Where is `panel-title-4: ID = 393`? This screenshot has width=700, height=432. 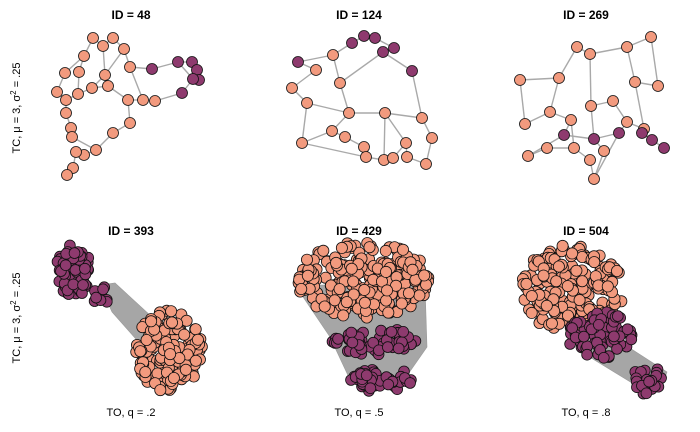 panel-title-4: ID = 393 is located at coordinates (131, 231).